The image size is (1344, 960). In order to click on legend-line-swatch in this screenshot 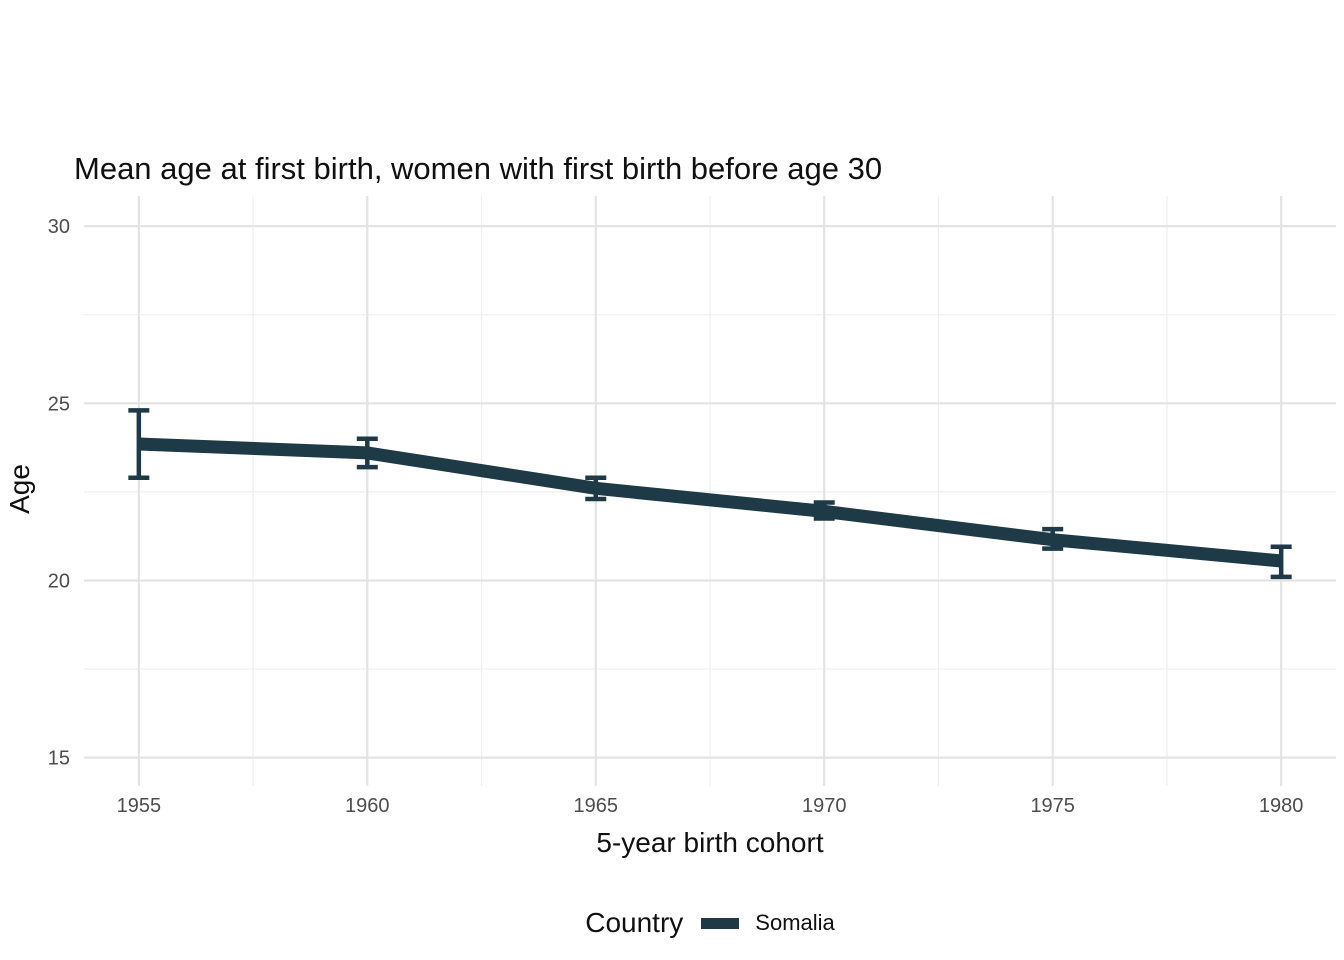, I will do `click(720, 923)`.